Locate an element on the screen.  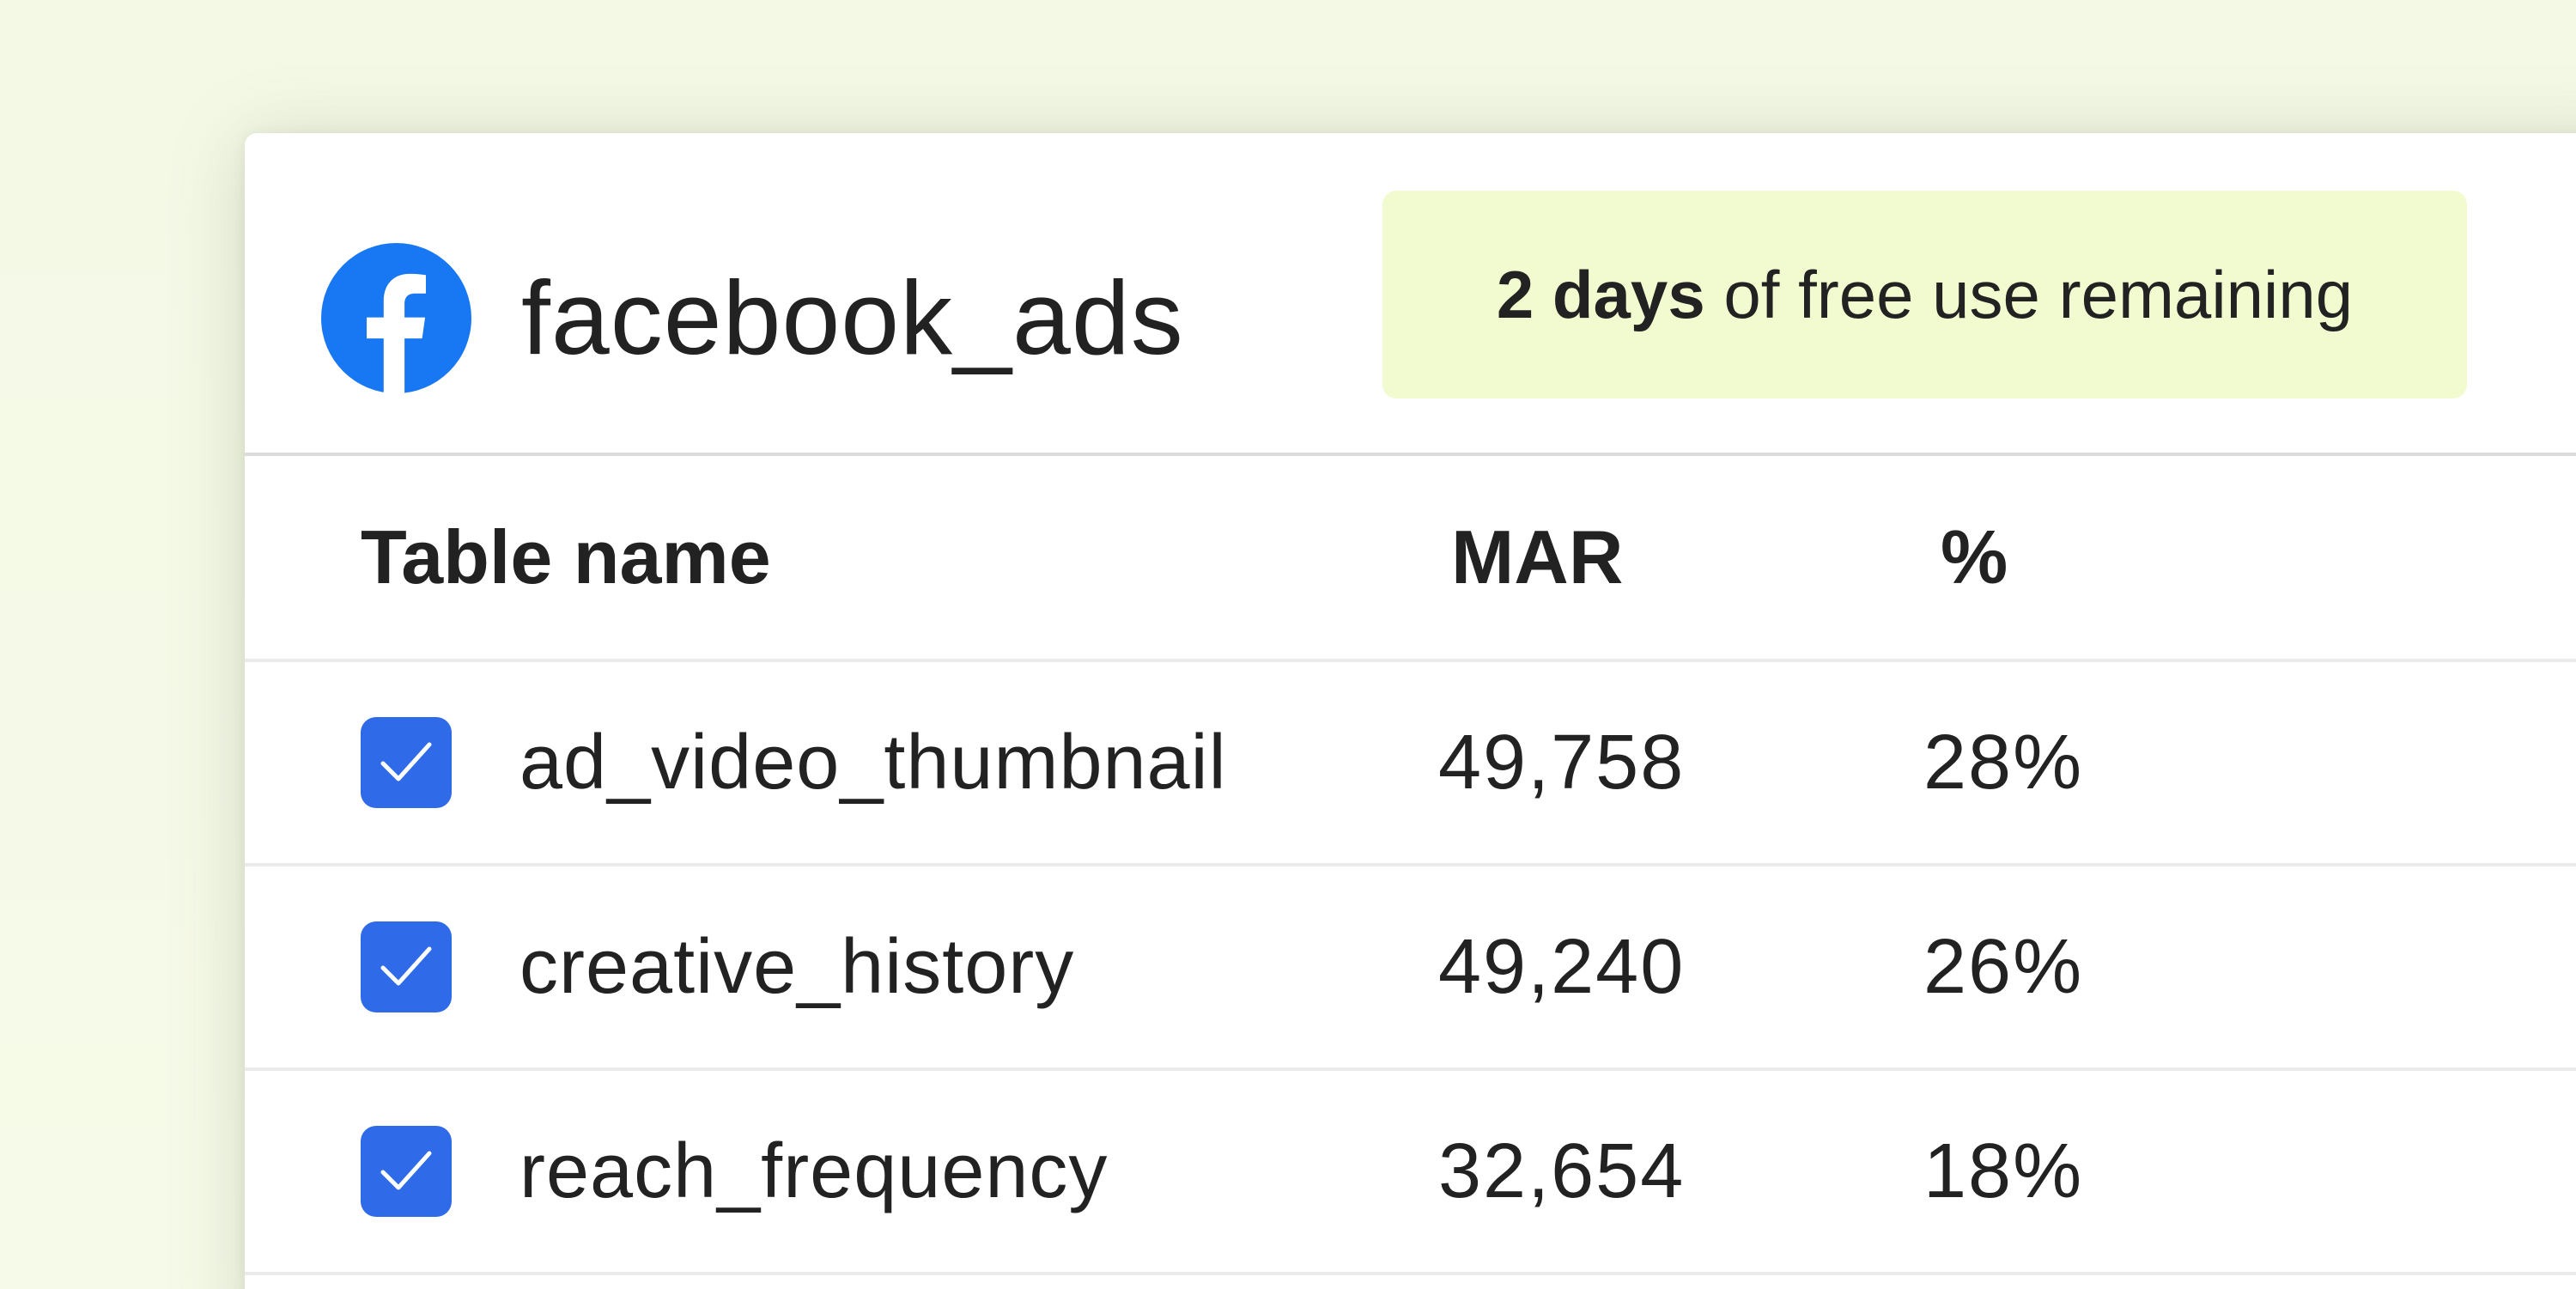
row-table-name: reach_frequency is located at coordinates (814, 1171).